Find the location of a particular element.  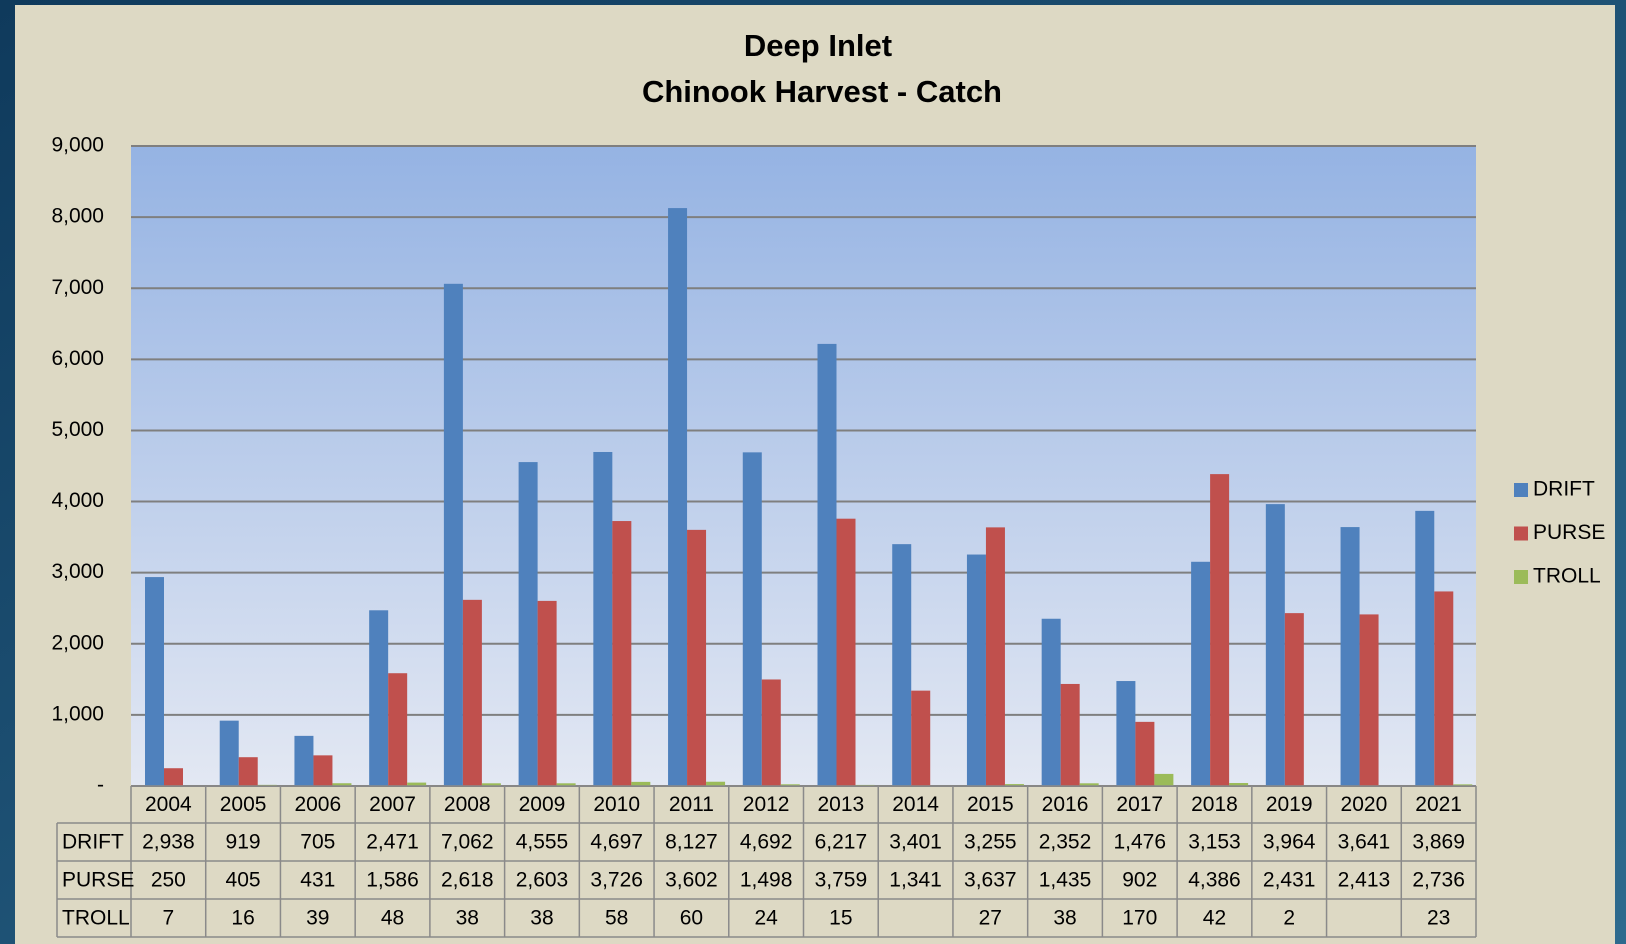

x-tick-label: 2005 is located at coordinates (243, 804).